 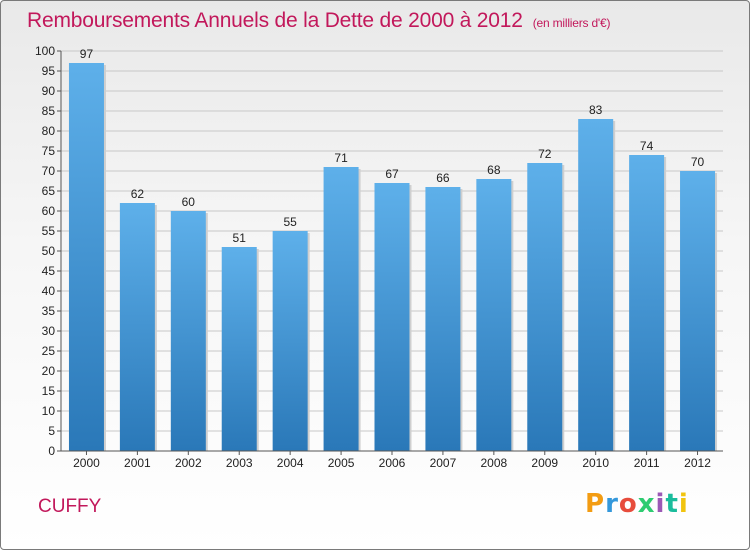 I want to click on y-tick-label: 30, so click(x=49, y=331).